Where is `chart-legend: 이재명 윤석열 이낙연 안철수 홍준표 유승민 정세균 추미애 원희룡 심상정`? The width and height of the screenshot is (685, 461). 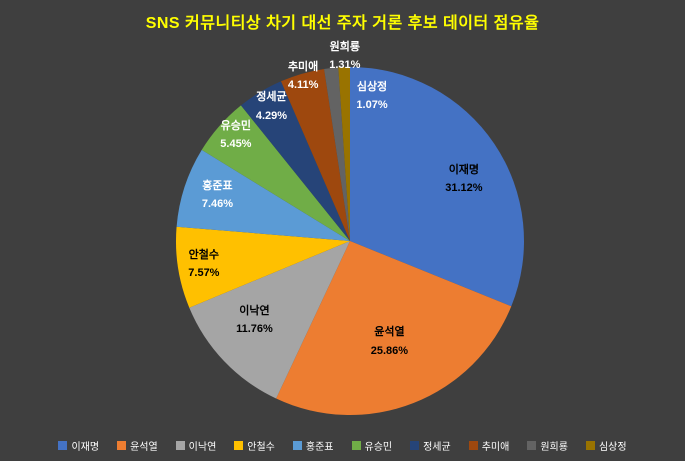
chart-legend: 이재명 윤석열 이낙연 안철수 홍준표 유승민 정세균 추미애 원희룡 심상정 is located at coordinates (342, 445).